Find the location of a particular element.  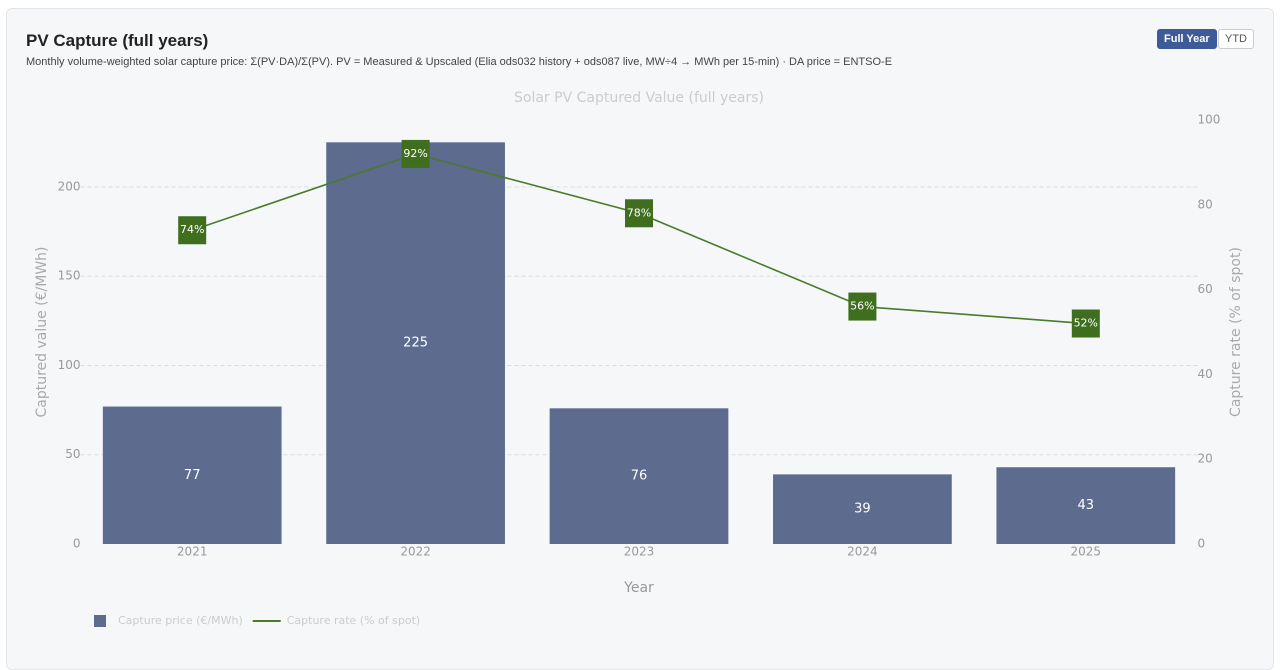

y-tick-label: 150 is located at coordinates (69, 276).